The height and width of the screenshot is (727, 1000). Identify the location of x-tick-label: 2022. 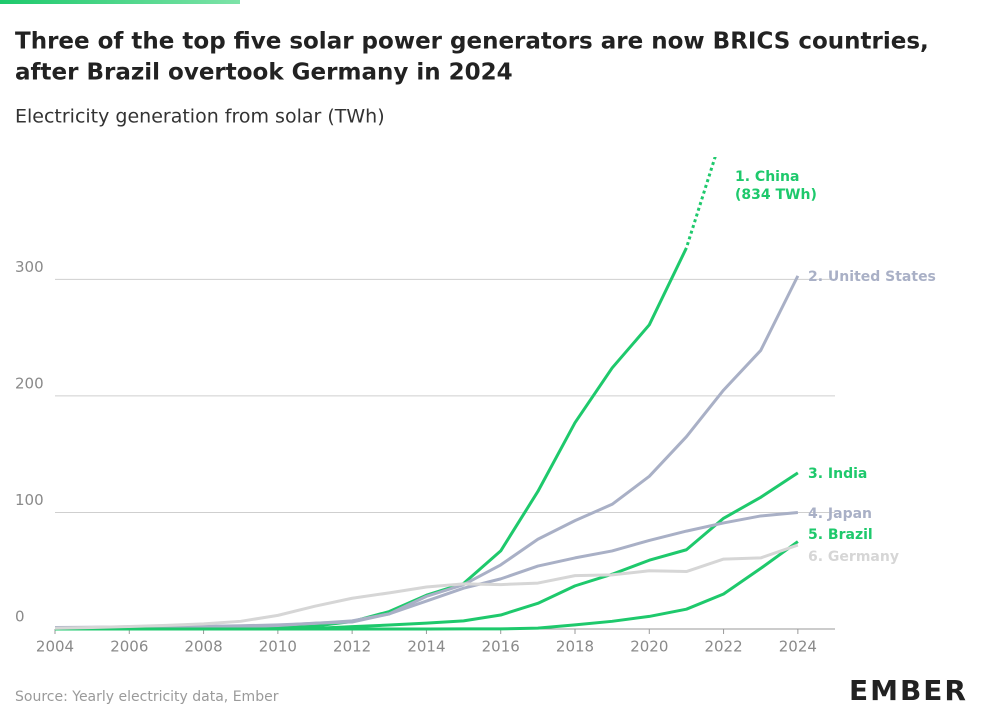
(723, 647).